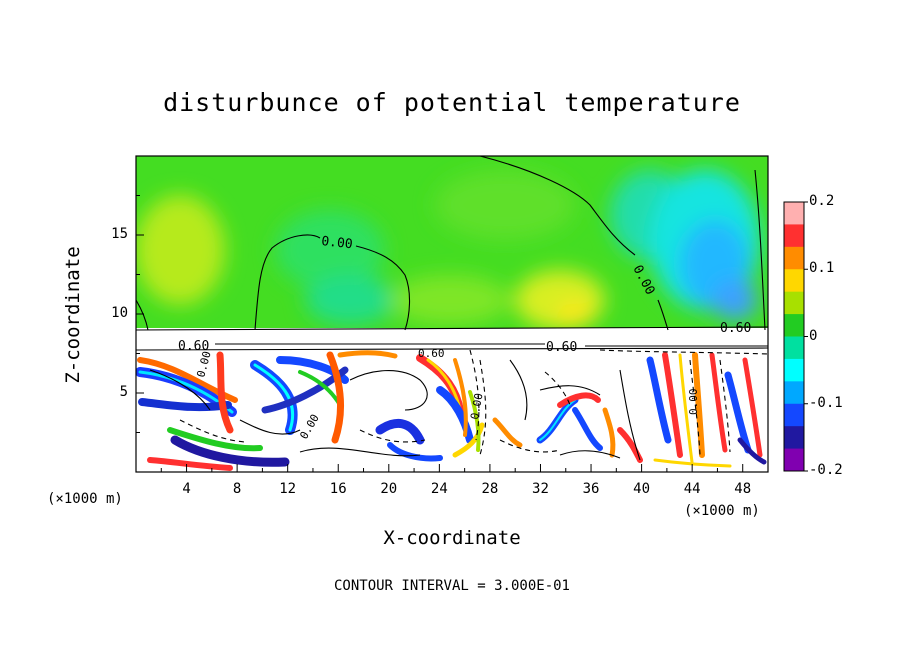  Describe the element at coordinates (826, 470) in the screenshot. I see `colorbar-tick-label: -0.2` at that location.